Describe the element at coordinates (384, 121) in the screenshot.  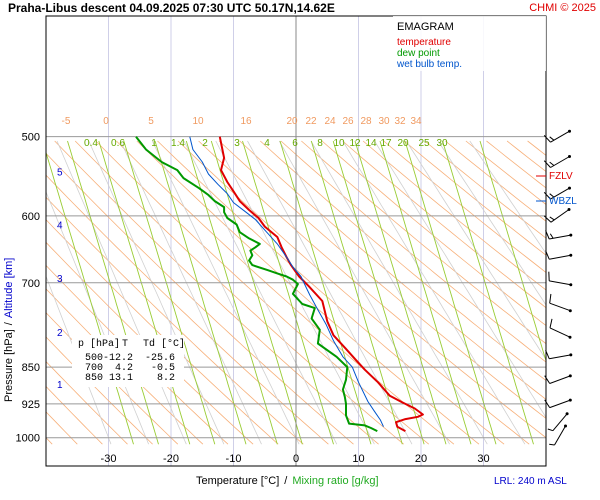
I see `dry-adiabat-label: 30` at that location.